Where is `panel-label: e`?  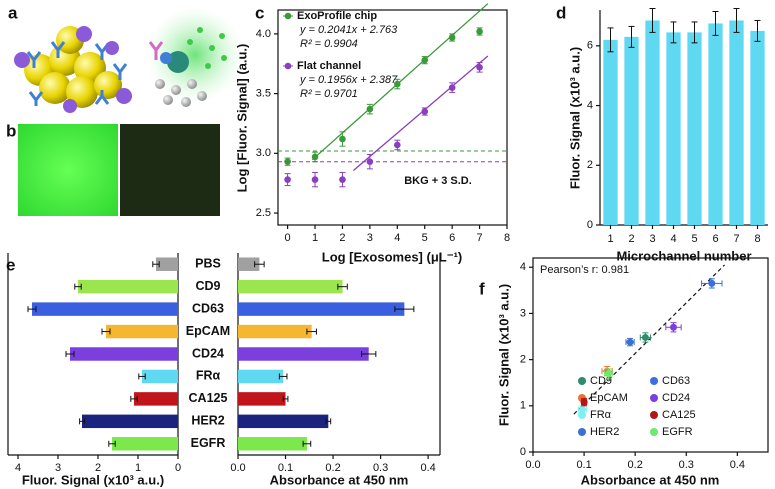
panel-label: e is located at coordinates (10, 264).